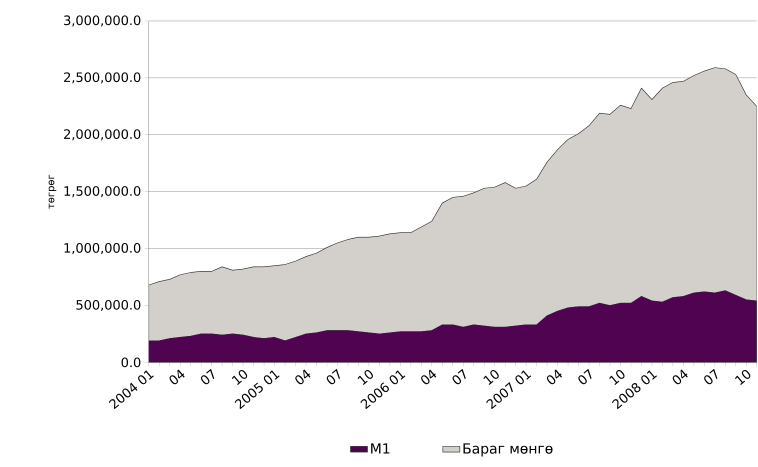 The width and height of the screenshot is (758, 467). What do you see at coordinates (52, 191) in the screenshot?
I see `y-axis-title: төгрөг` at bounding box center [52, 191].